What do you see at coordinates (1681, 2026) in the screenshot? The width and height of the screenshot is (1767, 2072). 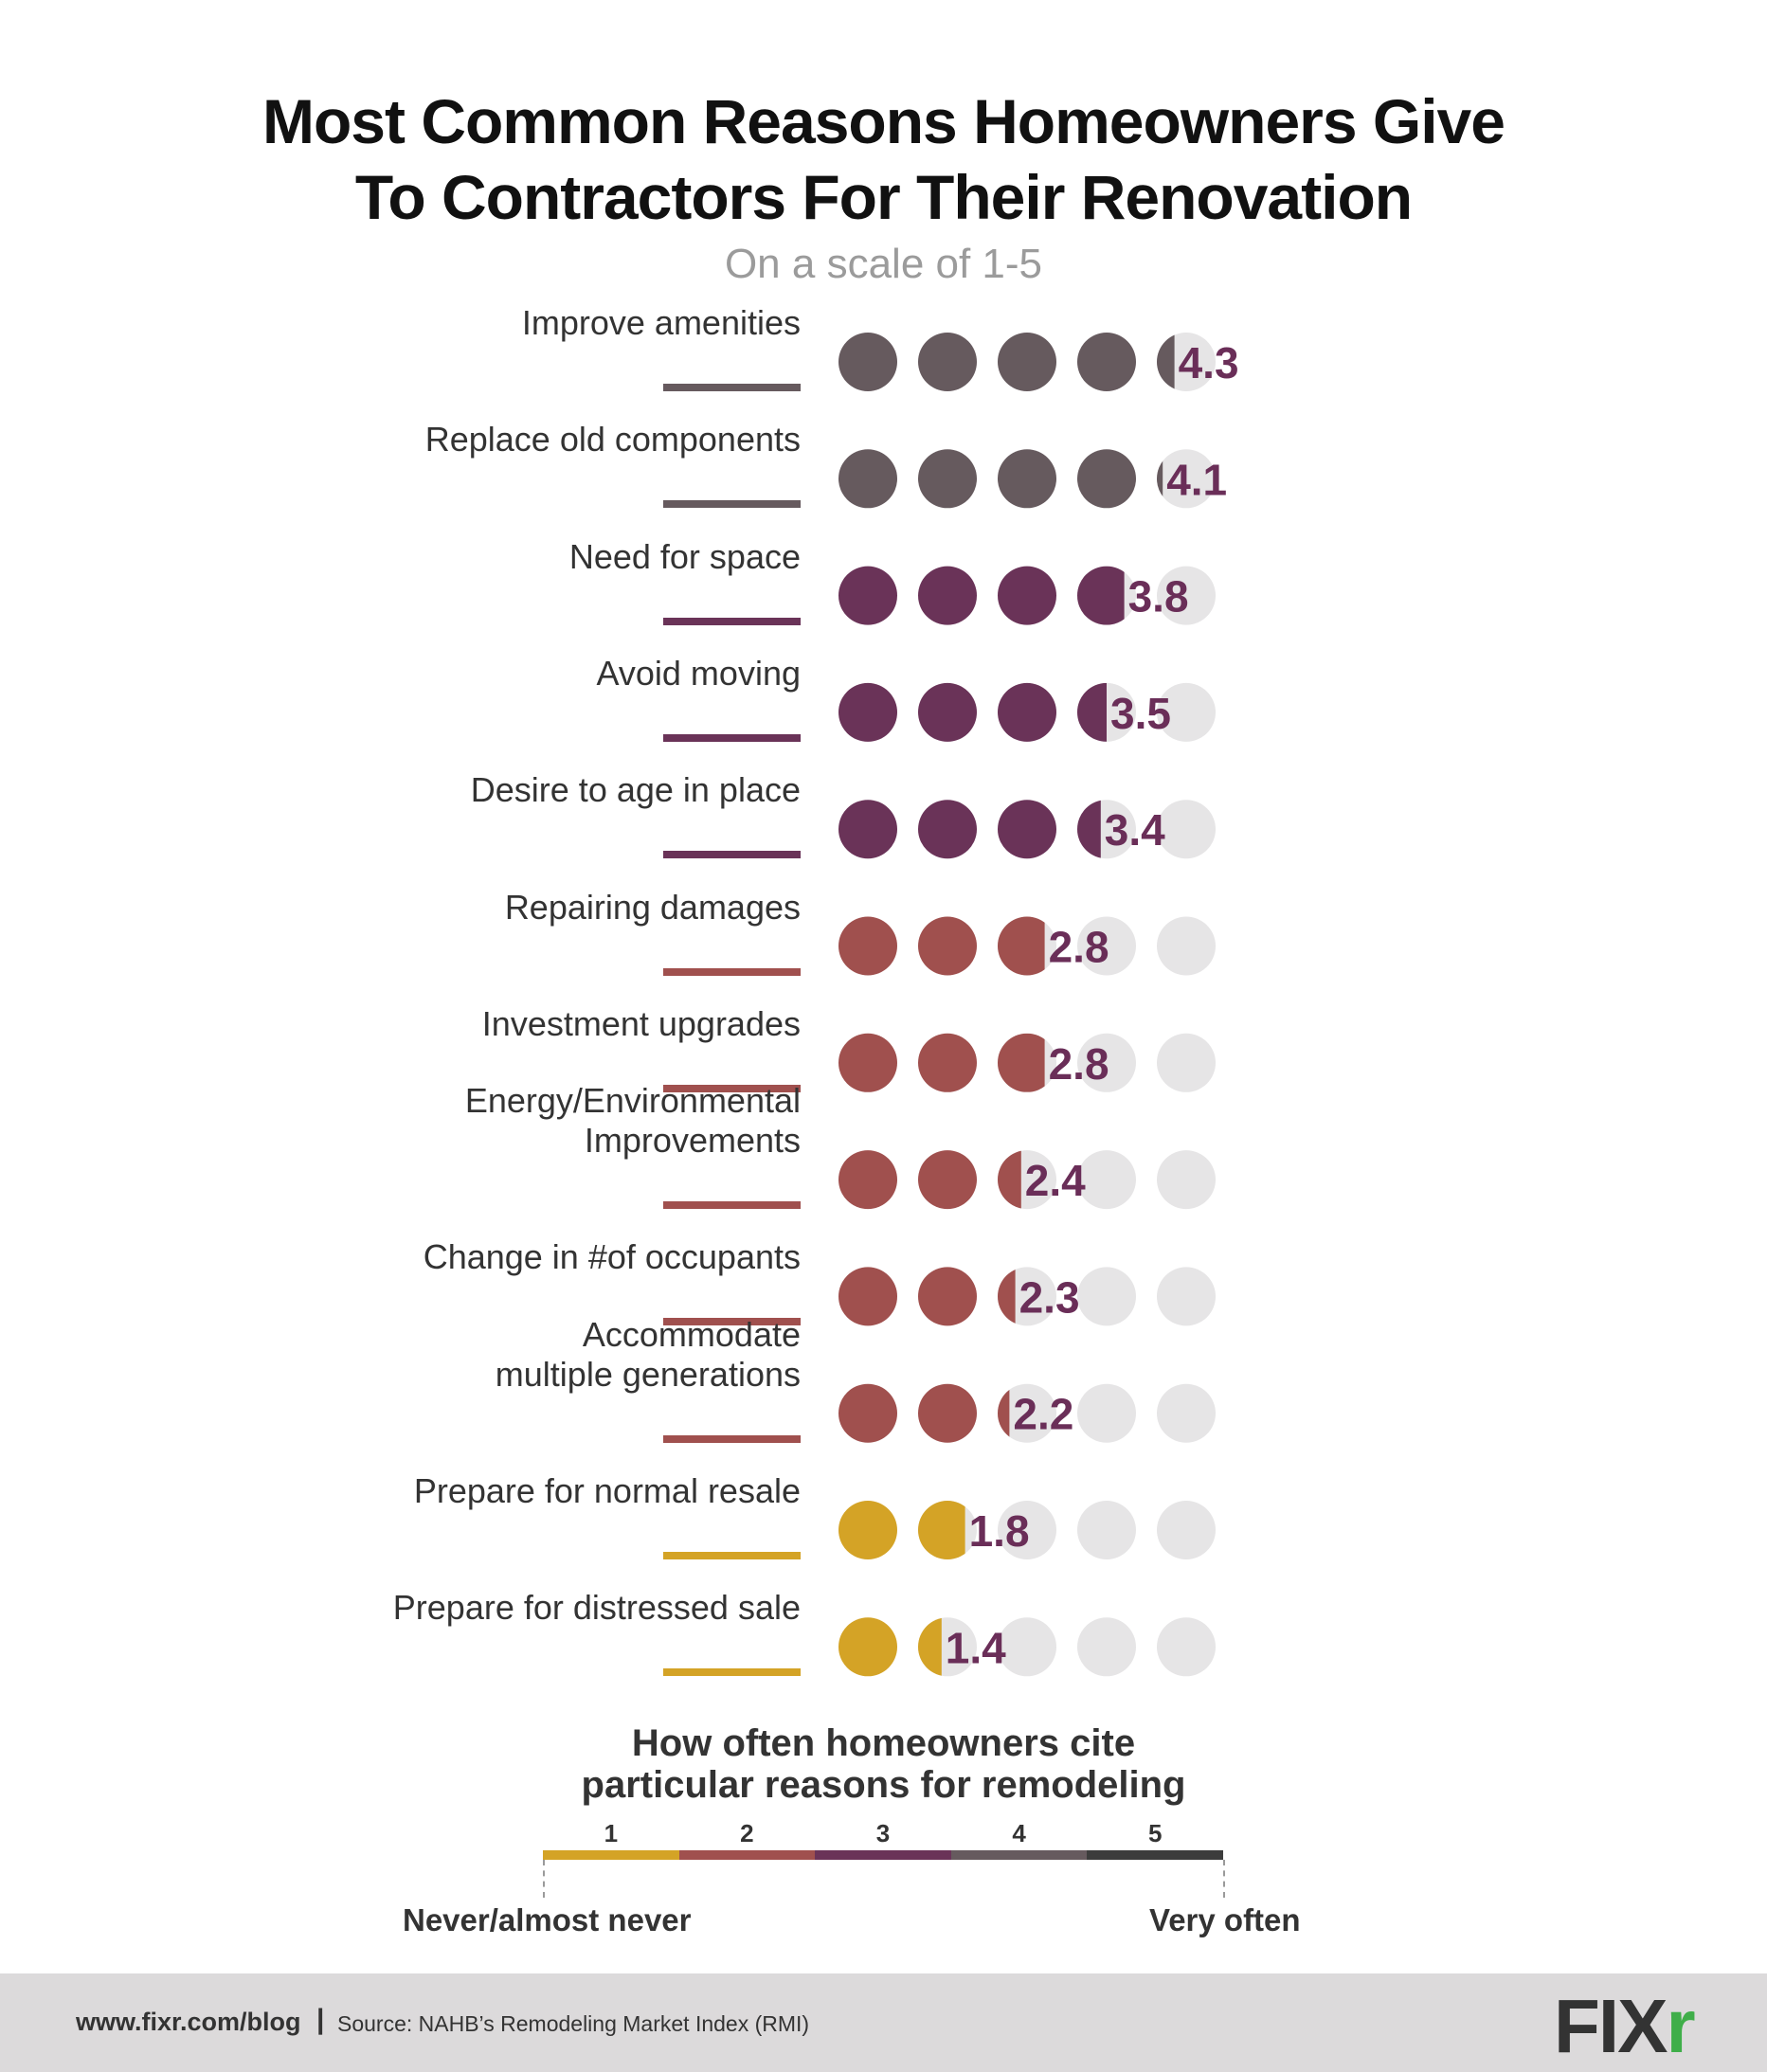 I see `fixr-logo-accent: r` at bounding box center [1681, 2026].